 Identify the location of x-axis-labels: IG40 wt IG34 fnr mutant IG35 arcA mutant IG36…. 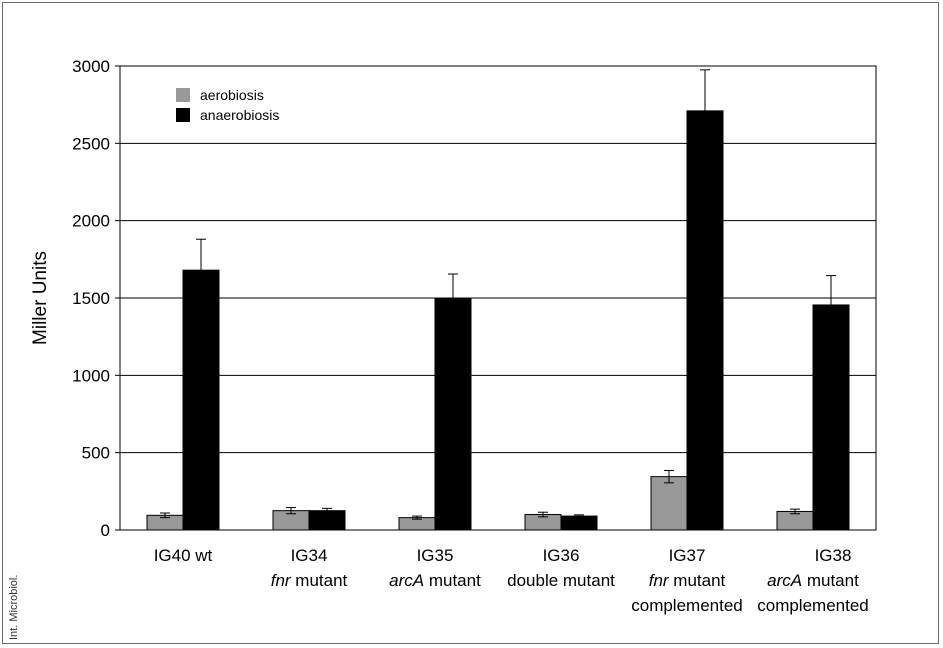
(511, 580).